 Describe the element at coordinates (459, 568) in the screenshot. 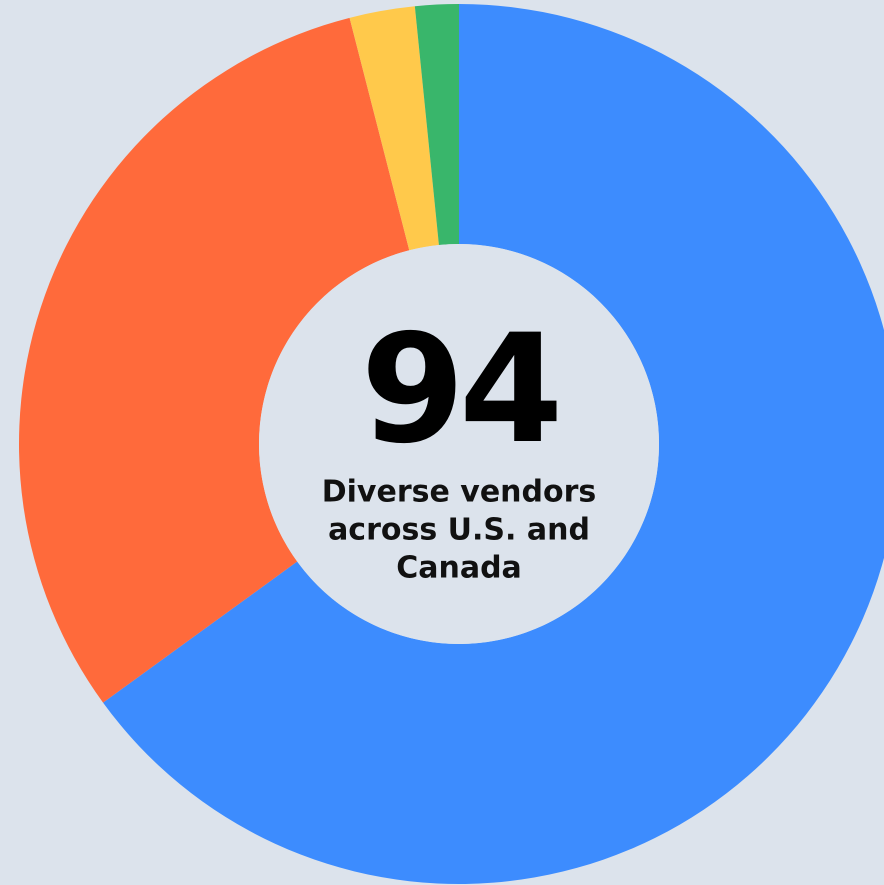

I see `center-text-line: Canada` at that location.